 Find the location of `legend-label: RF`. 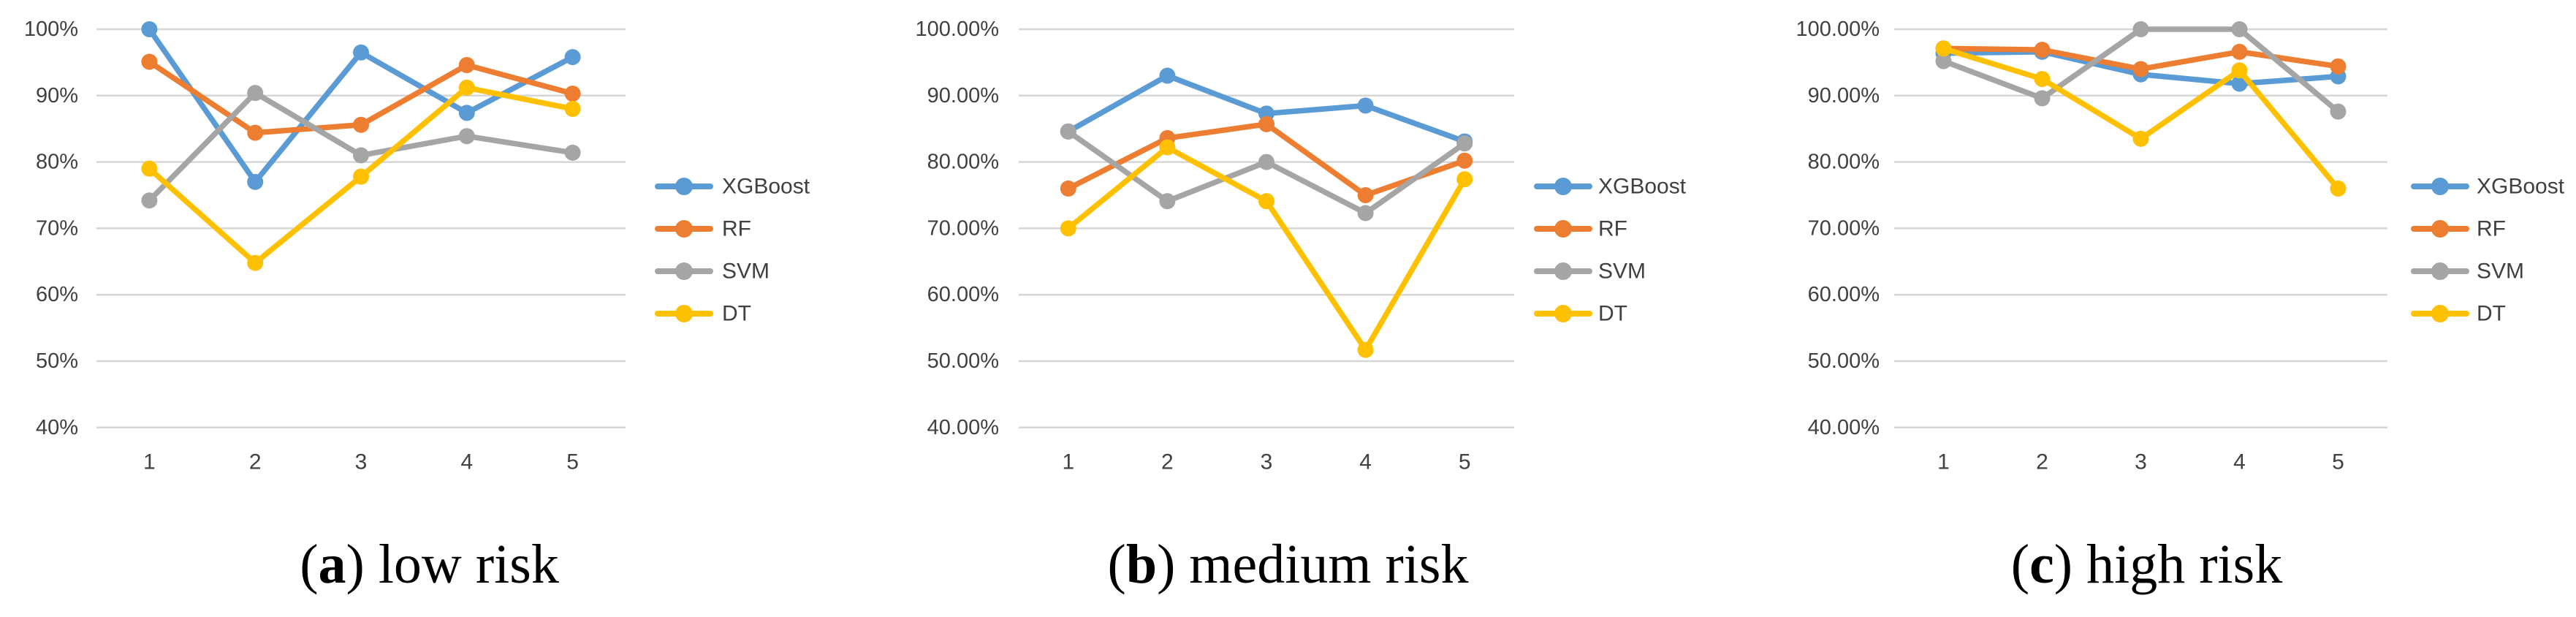

legend-label: RF is located at coordinates (1613, 229).